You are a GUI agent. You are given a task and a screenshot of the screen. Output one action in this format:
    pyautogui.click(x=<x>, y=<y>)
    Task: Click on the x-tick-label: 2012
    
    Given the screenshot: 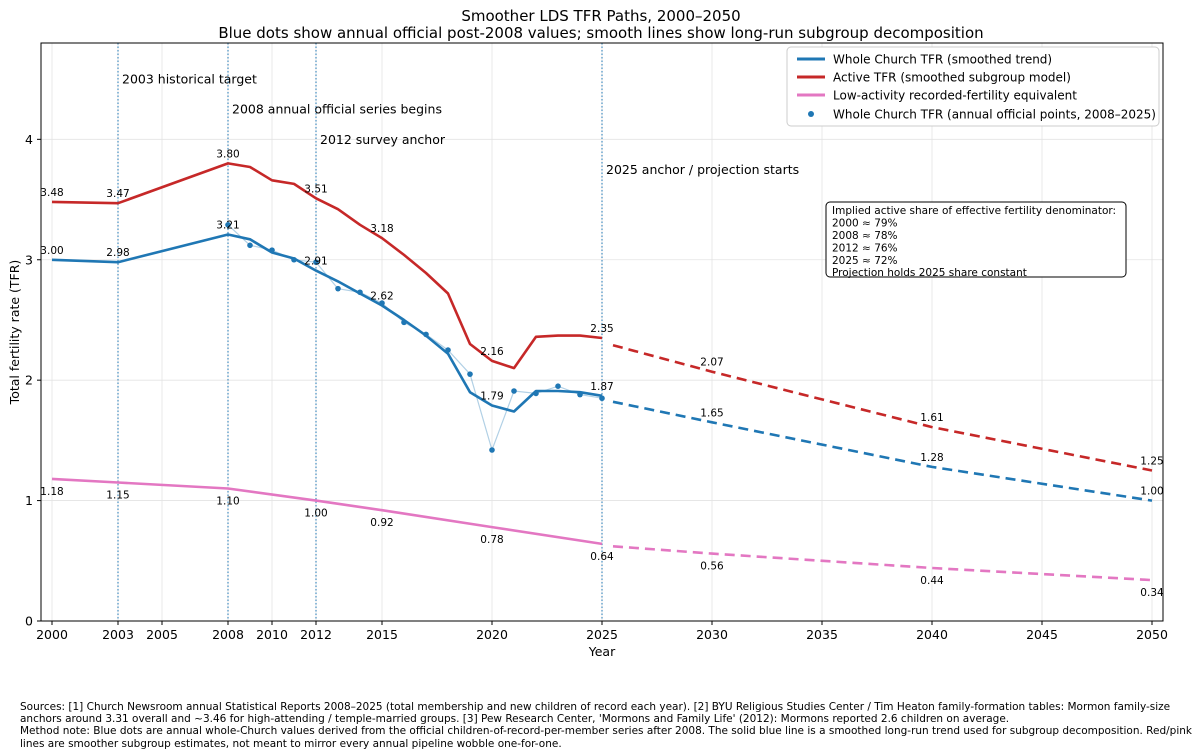 What is the action you would take?
    pyautogui.click(x=316, y=634)
    